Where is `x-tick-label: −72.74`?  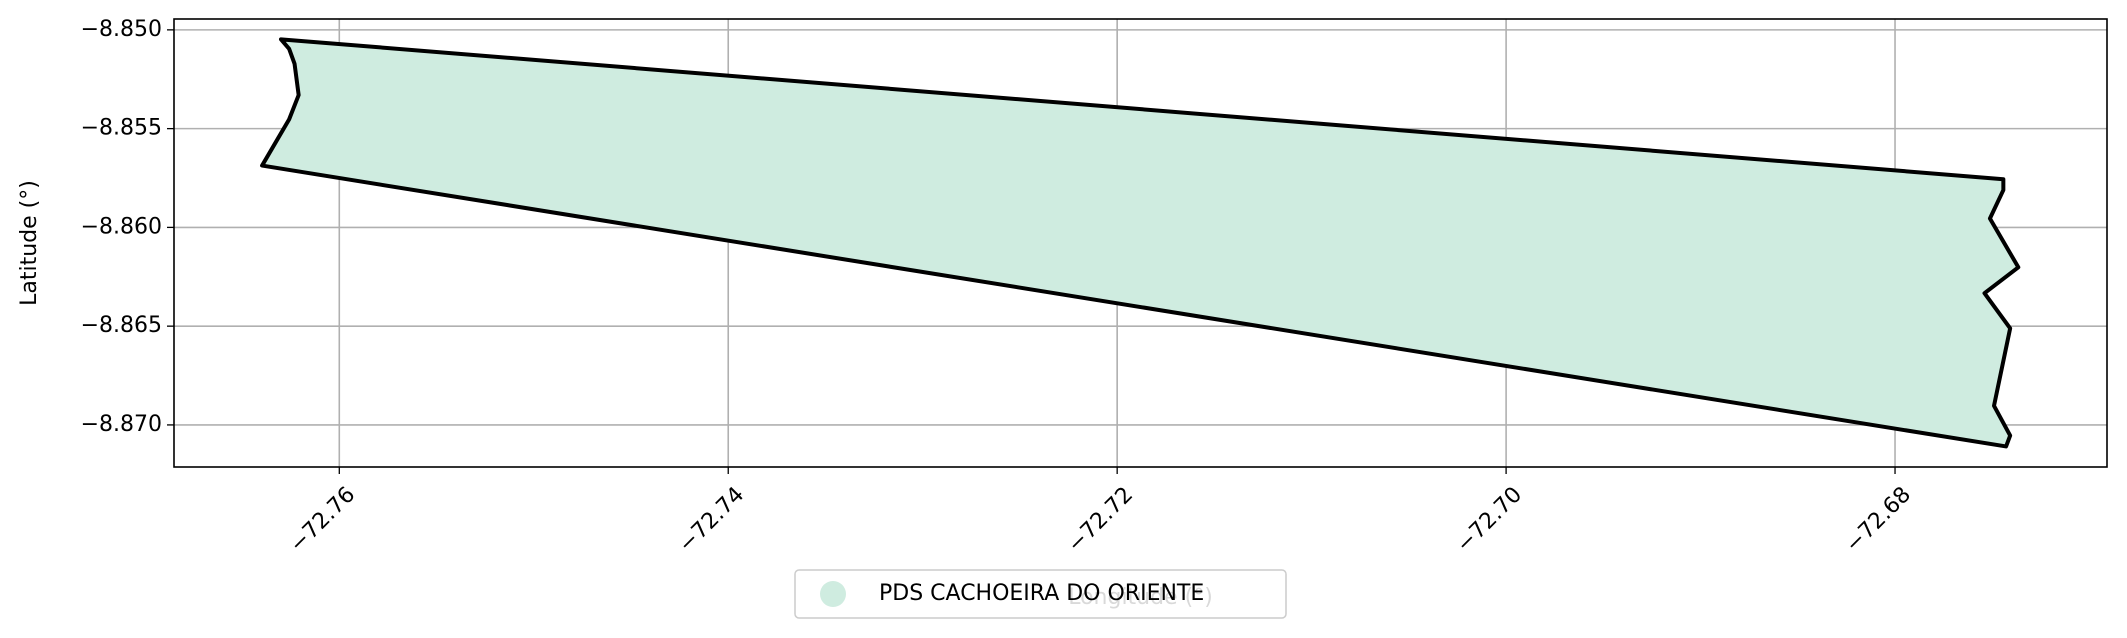
x-tick-label: −72.74 is located at coordinates (711, 519).